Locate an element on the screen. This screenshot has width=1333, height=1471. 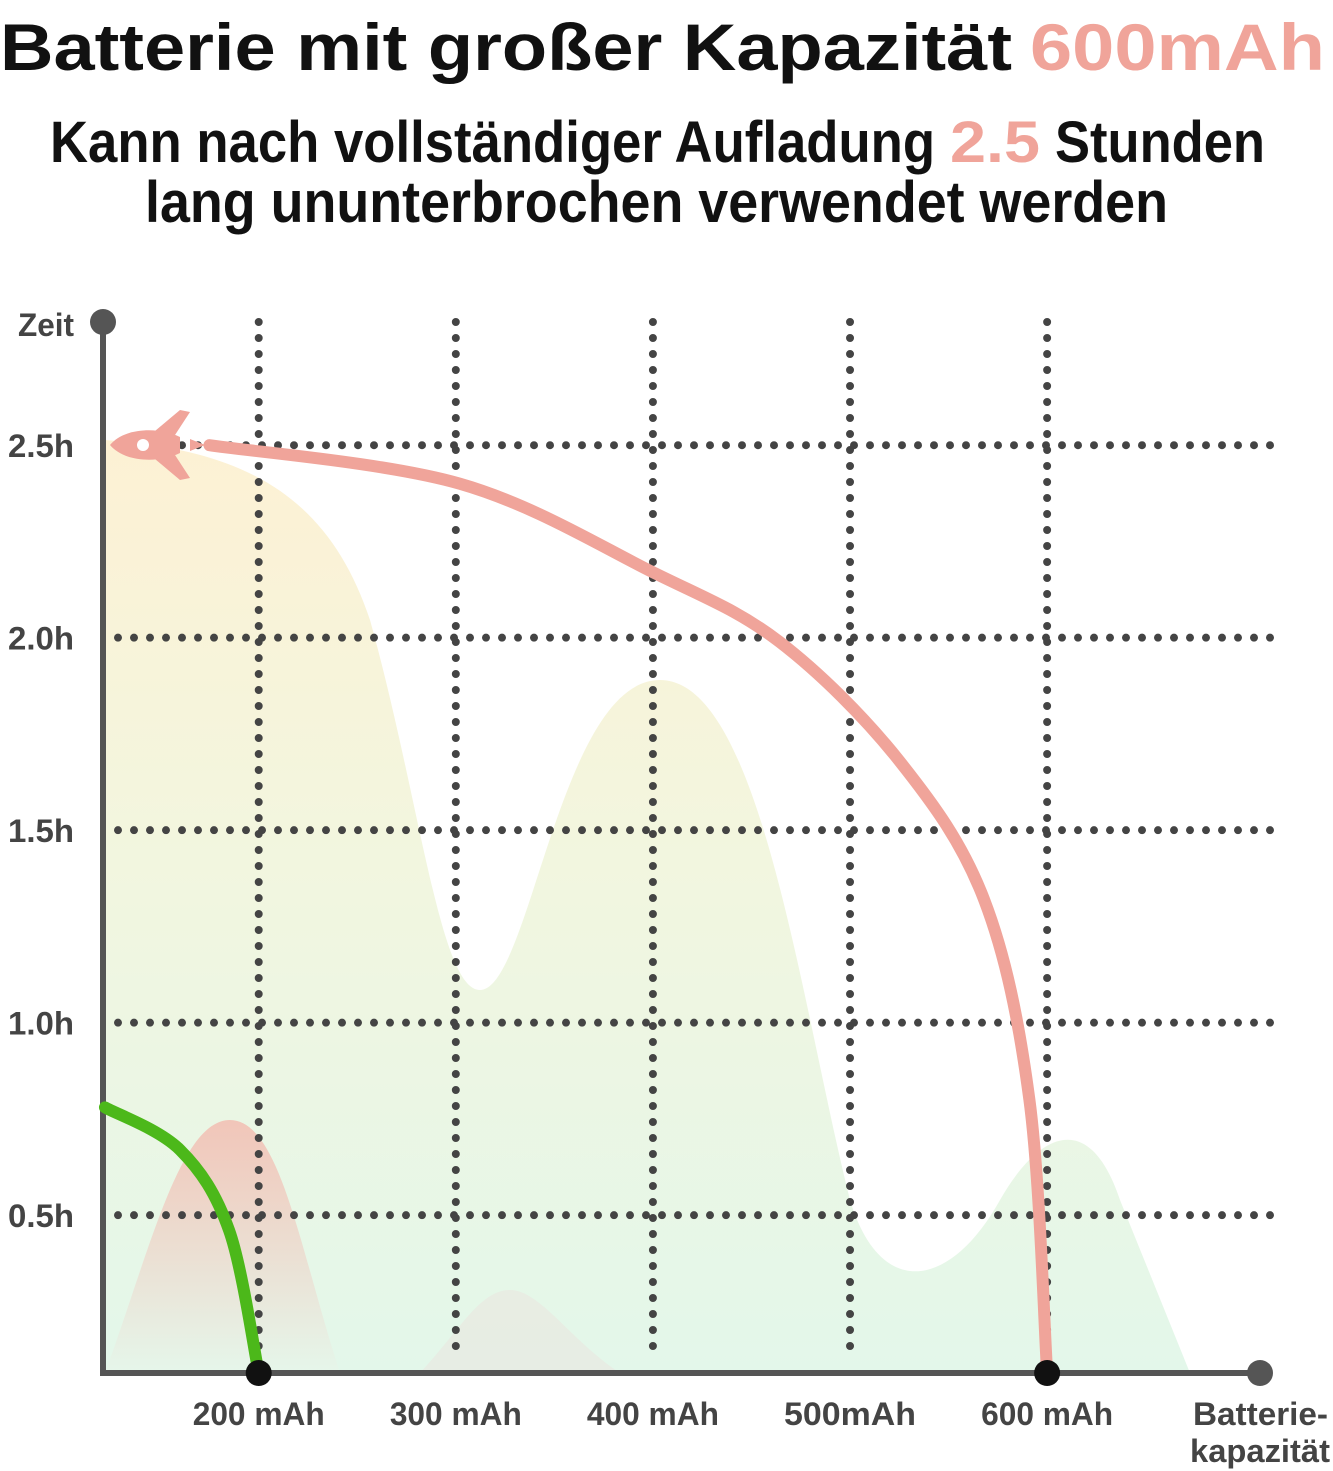
x-tick-label: 300 mAh is located at coordinates (456, 1414).